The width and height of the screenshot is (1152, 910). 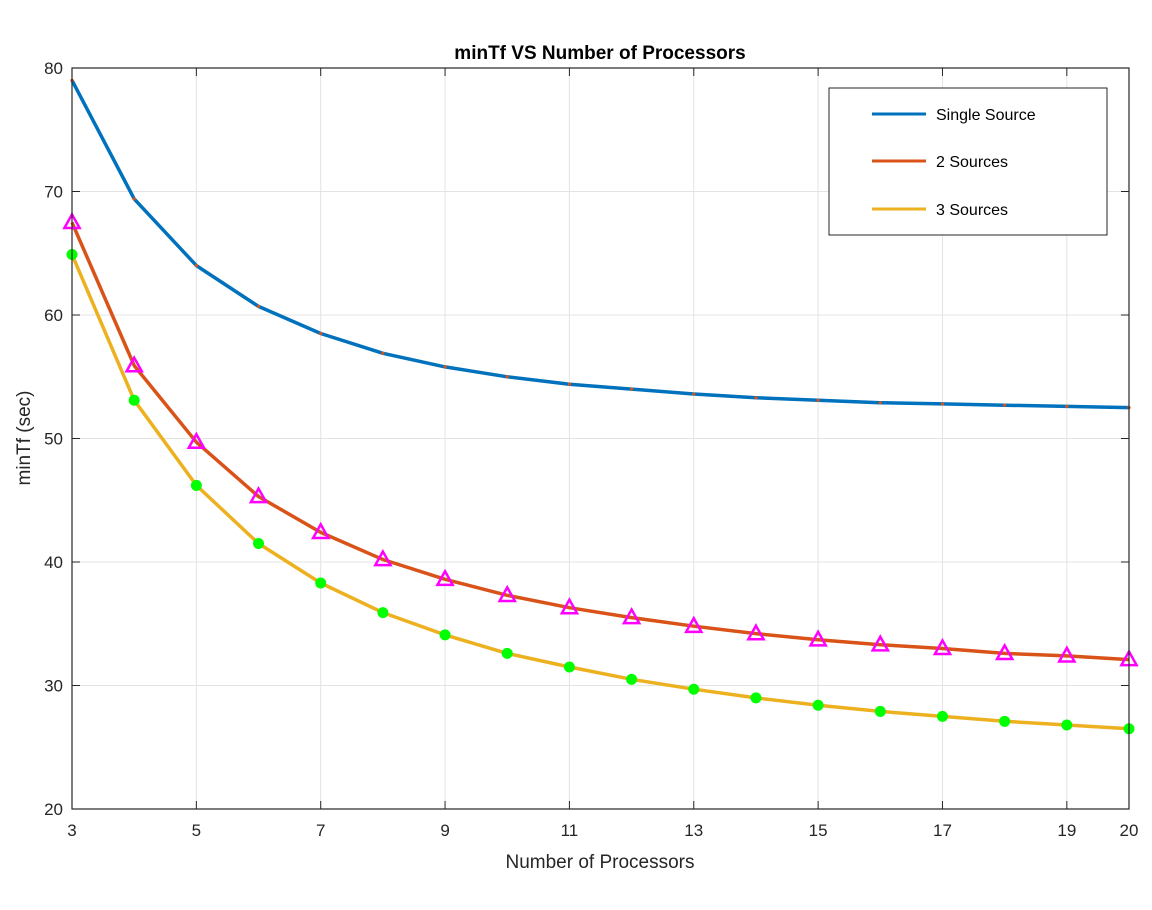 I want to click on legend: Single Source 2 Sources 3 Sources, so click(x=968, y=161).